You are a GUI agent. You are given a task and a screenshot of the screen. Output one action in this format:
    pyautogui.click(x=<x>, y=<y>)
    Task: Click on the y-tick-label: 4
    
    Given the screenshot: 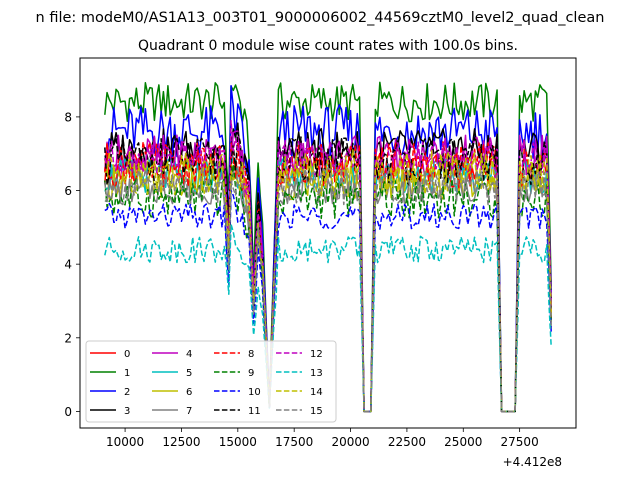 What is the action you would take?
    pyautogui.click(x=68, y=265)
    